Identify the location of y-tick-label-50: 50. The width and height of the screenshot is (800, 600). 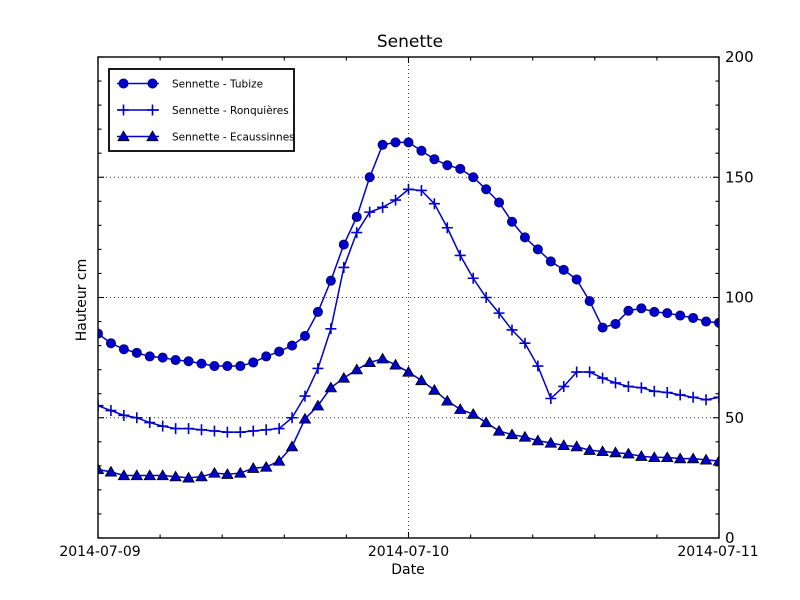
(734, 418).